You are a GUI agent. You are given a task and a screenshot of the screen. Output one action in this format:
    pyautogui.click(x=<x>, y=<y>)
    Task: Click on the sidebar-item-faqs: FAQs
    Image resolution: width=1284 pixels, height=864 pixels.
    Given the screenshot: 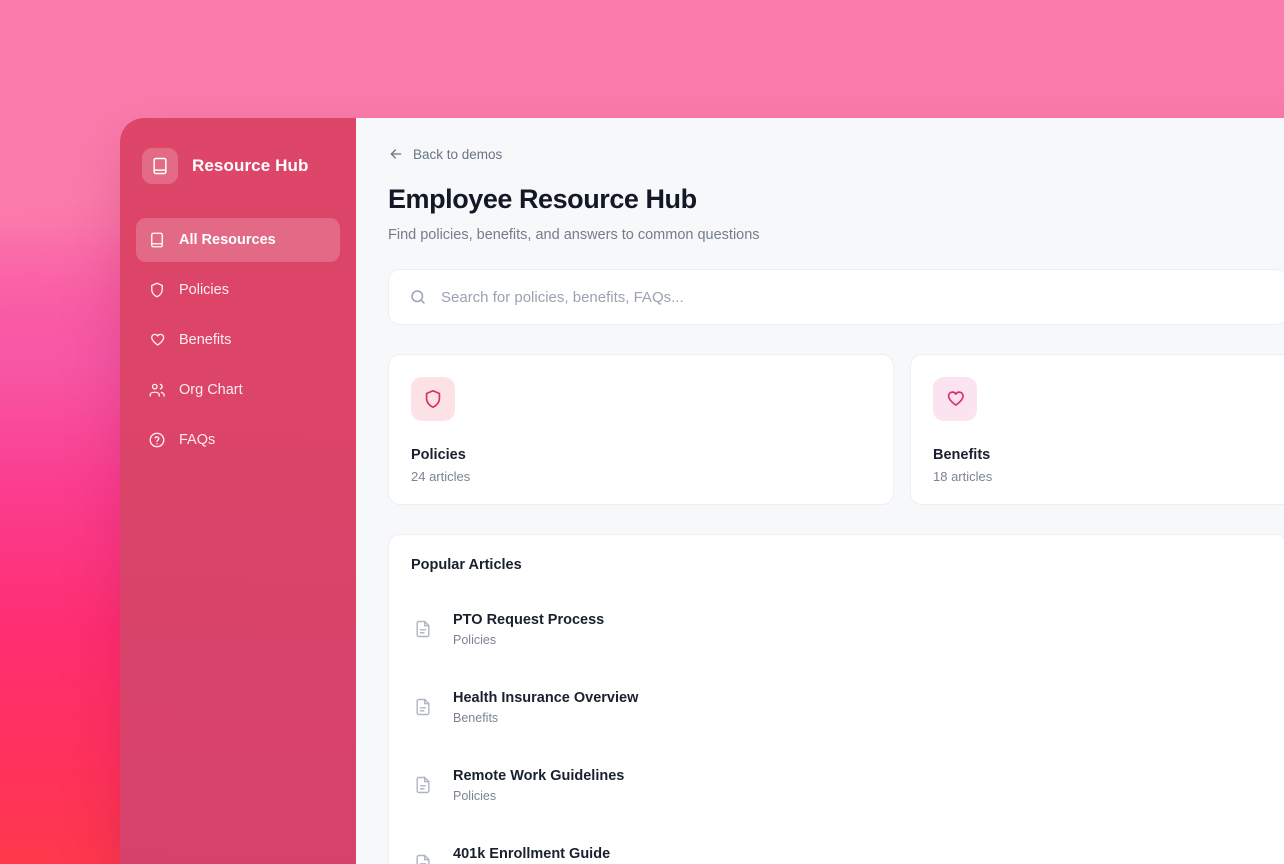 What is the action you would take?
    pyautogui.click(x=238, y=440)
    